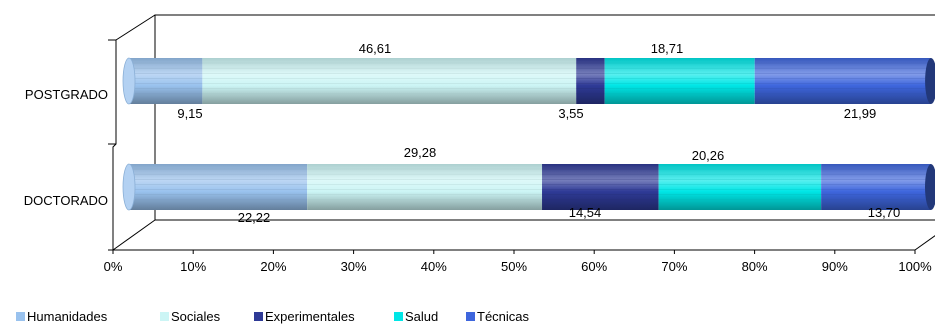  Describe the element at coordinates (113, 266) in the screenshot. I see `x-tick-label: 0%` at that location.